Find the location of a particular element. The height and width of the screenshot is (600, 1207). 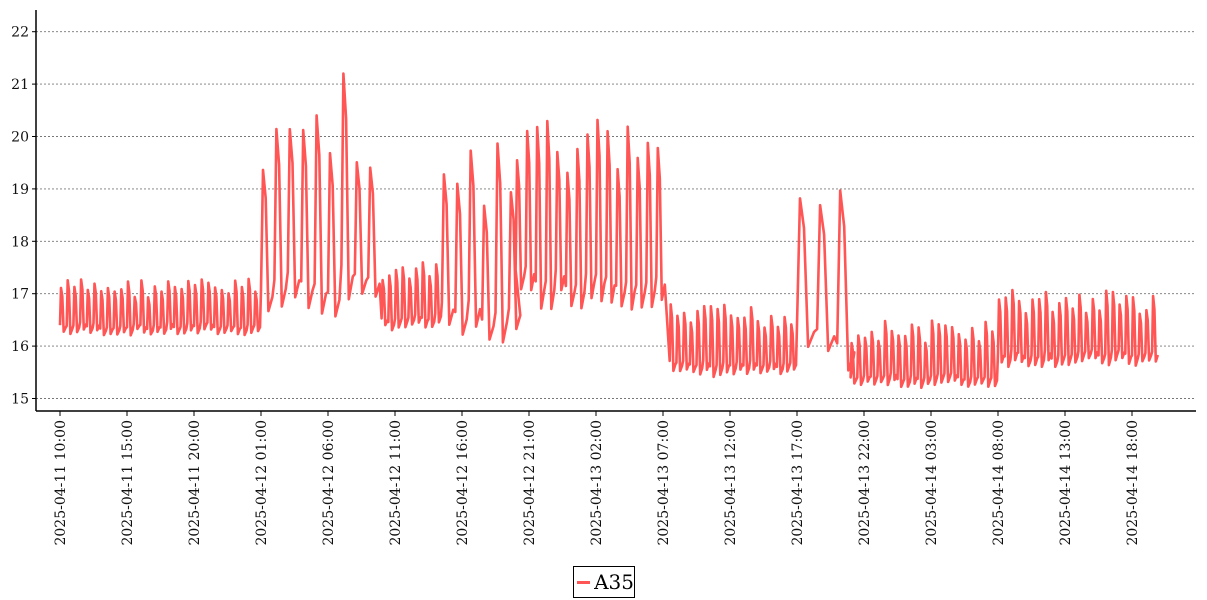

y-tick-label: 20 is located at coordinates (20, 138).